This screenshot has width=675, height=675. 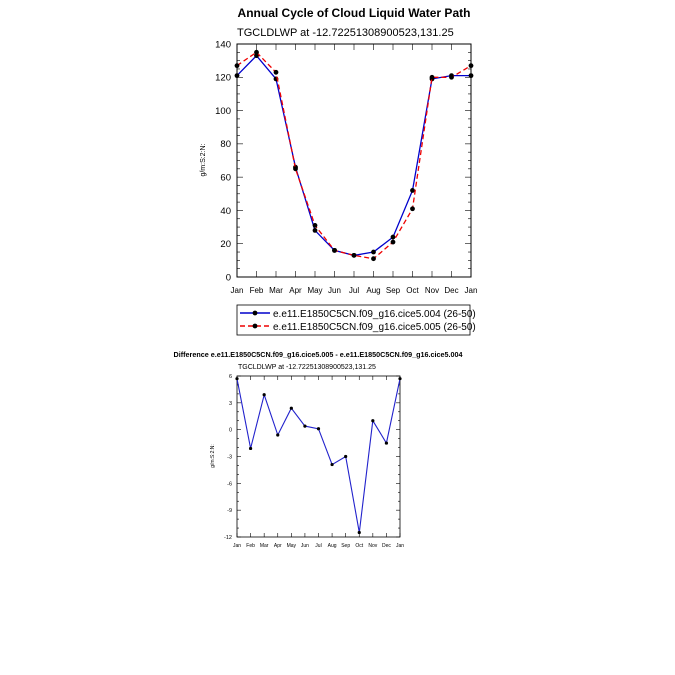 I want to click on y-tick-label: -12, so click(x=228, y=538).